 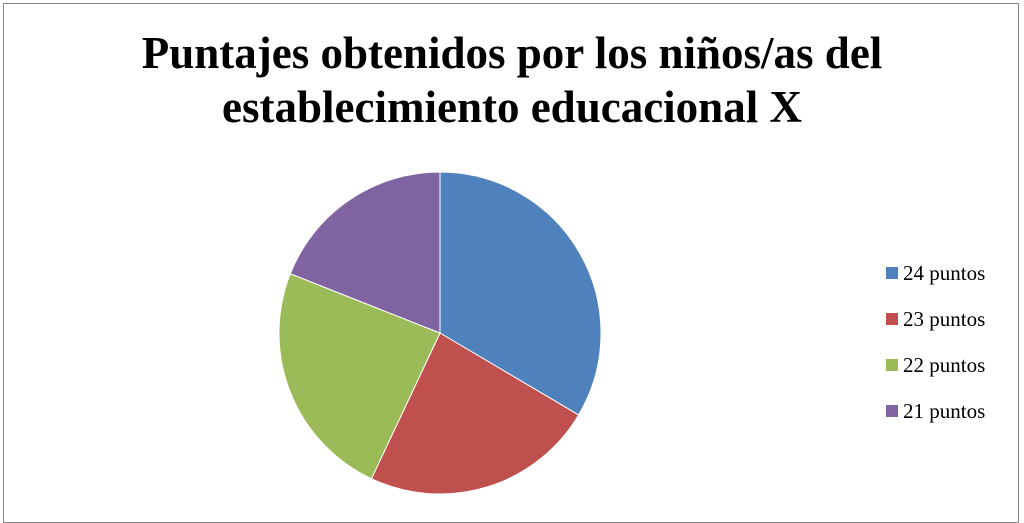 What do you see at coordinates (944, 410) in the screenshot?
I see `legend-label: 21 puntos` at bounding box center [944, 410].